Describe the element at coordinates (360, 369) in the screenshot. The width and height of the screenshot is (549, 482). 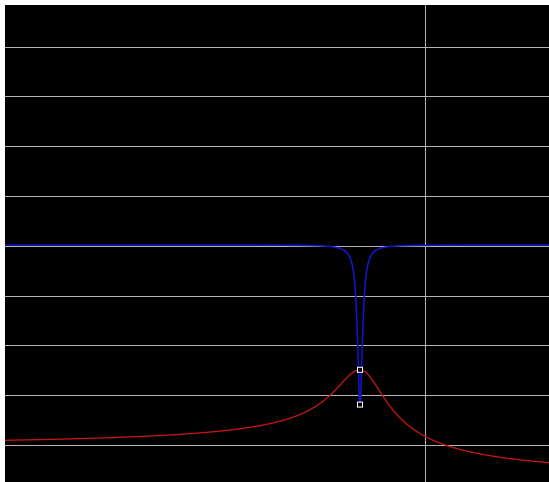
I see `curve-crossing-marker` at that location.